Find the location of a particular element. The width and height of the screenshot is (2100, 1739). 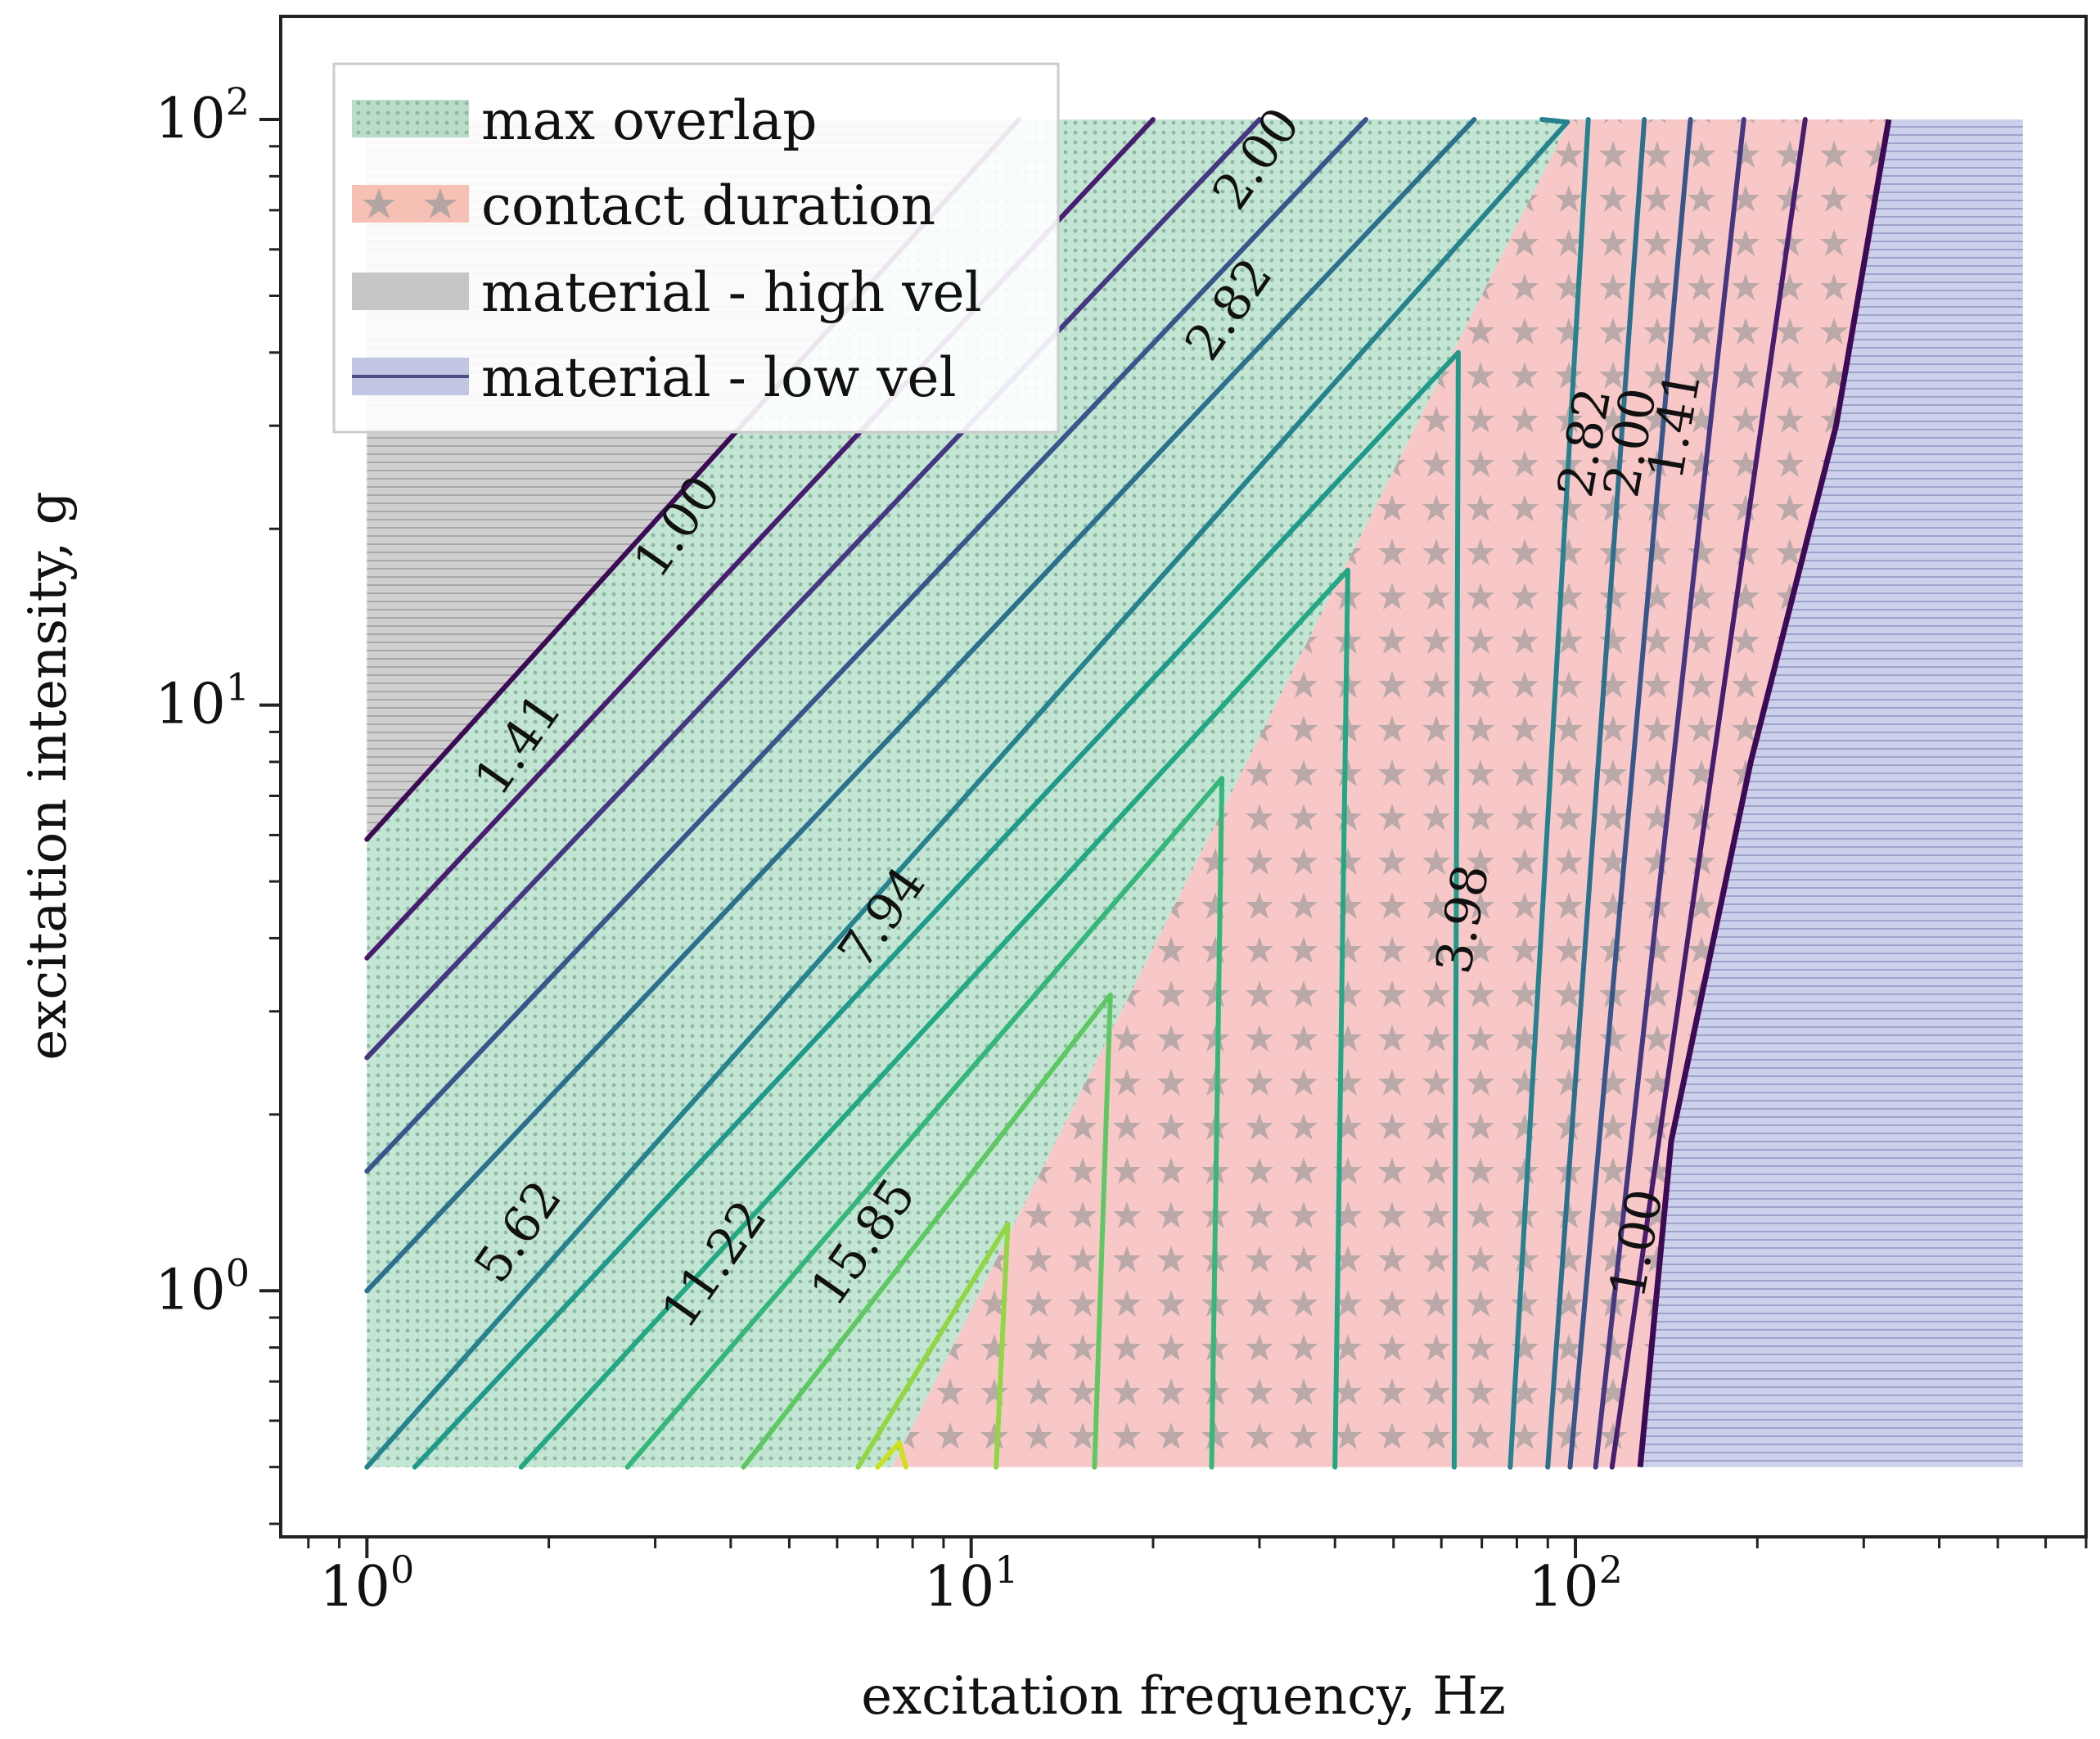

legend-label-max-overlap: max overlap is located at coordinates (649, 121).